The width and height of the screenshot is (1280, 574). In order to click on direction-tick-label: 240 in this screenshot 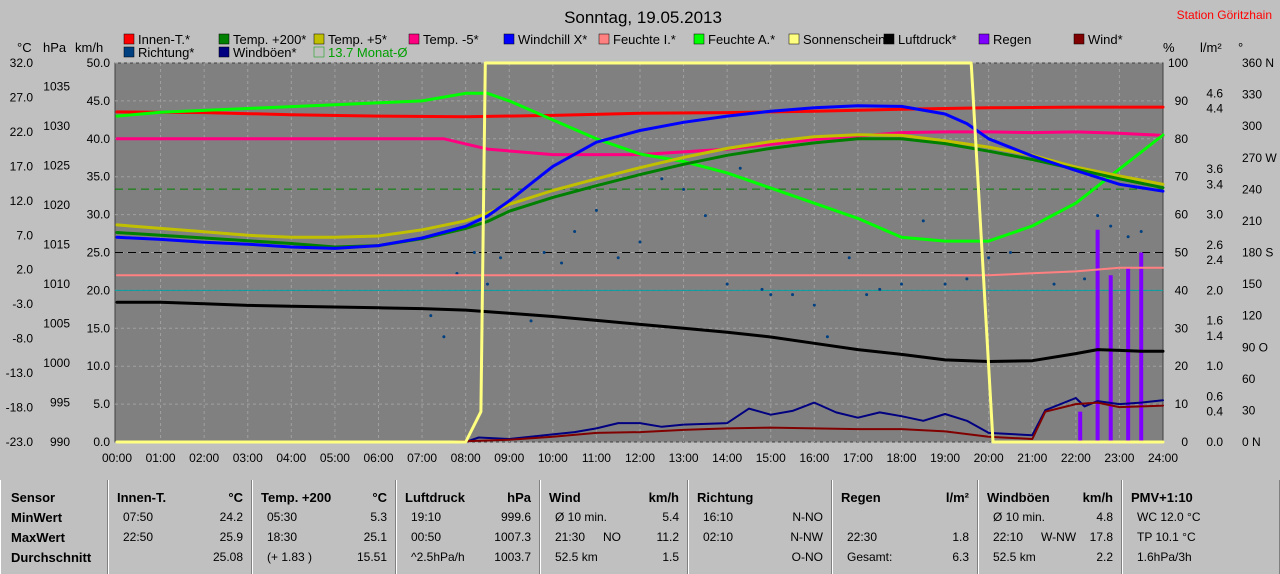, I will do `click(1252, 189)`.